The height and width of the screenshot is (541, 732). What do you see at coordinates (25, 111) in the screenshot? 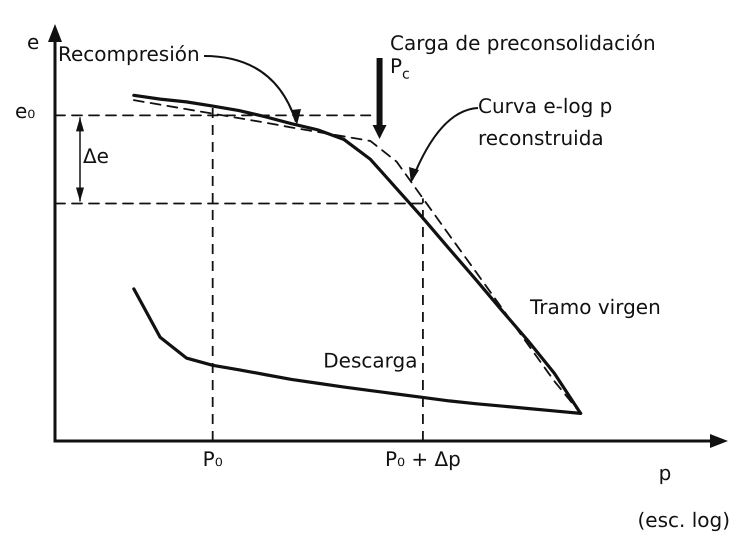
I see `text: e₀` at bounding box center [25, 111].